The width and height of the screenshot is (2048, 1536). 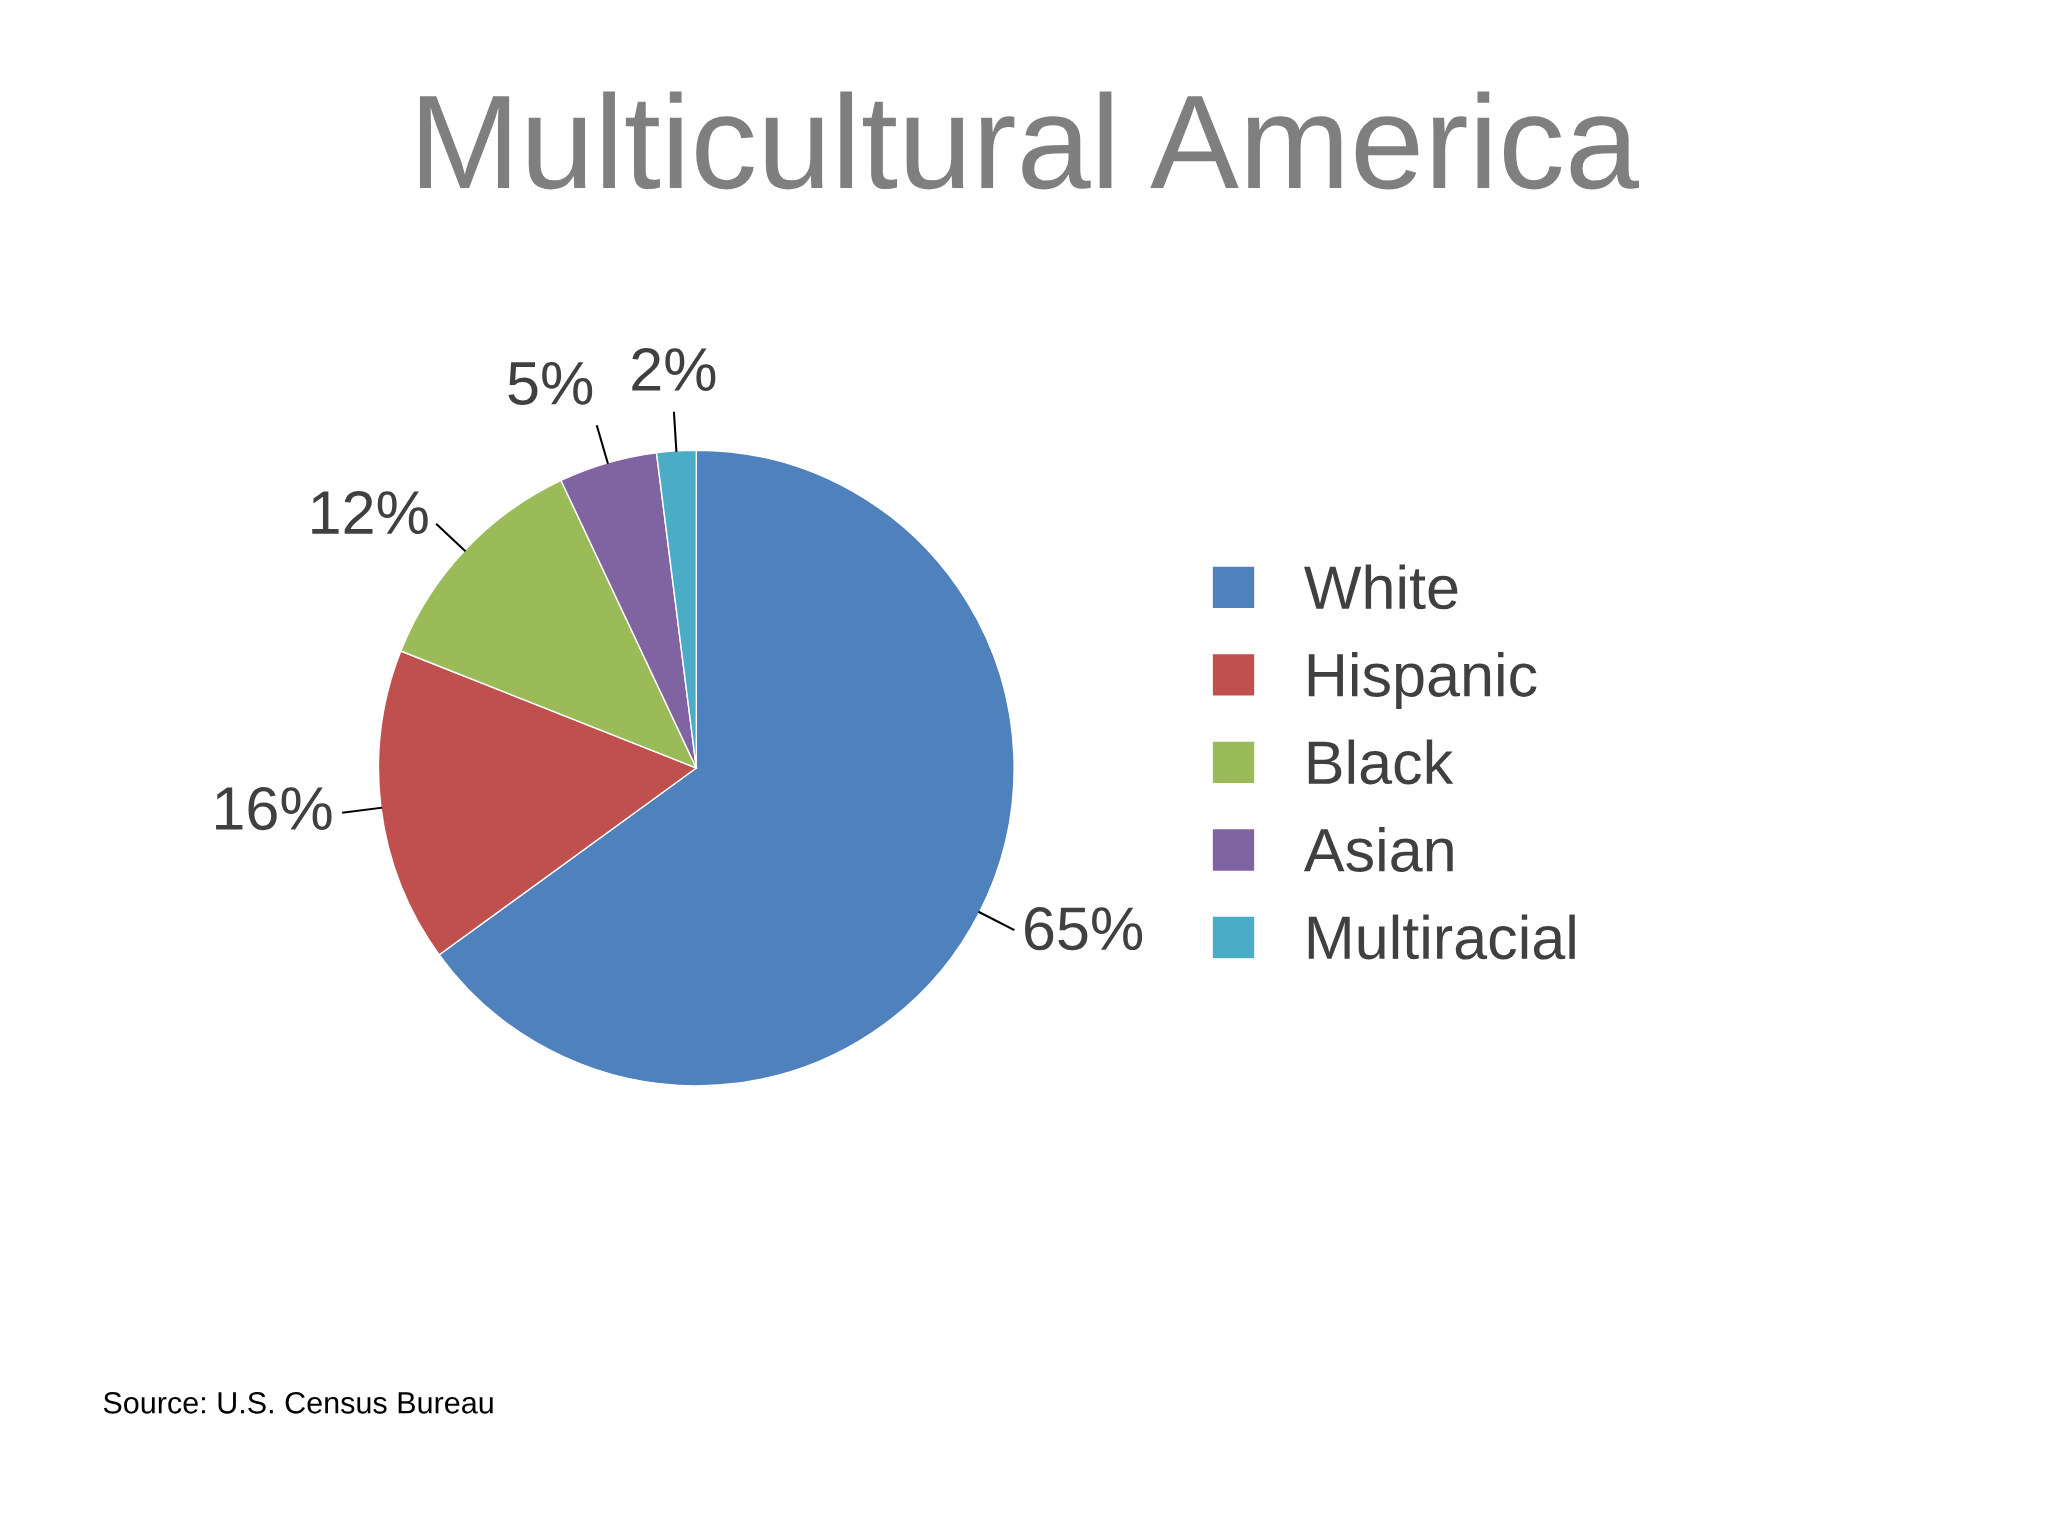 I want to click on chart-title: Multicultural America, so click(x=1029, y=140).